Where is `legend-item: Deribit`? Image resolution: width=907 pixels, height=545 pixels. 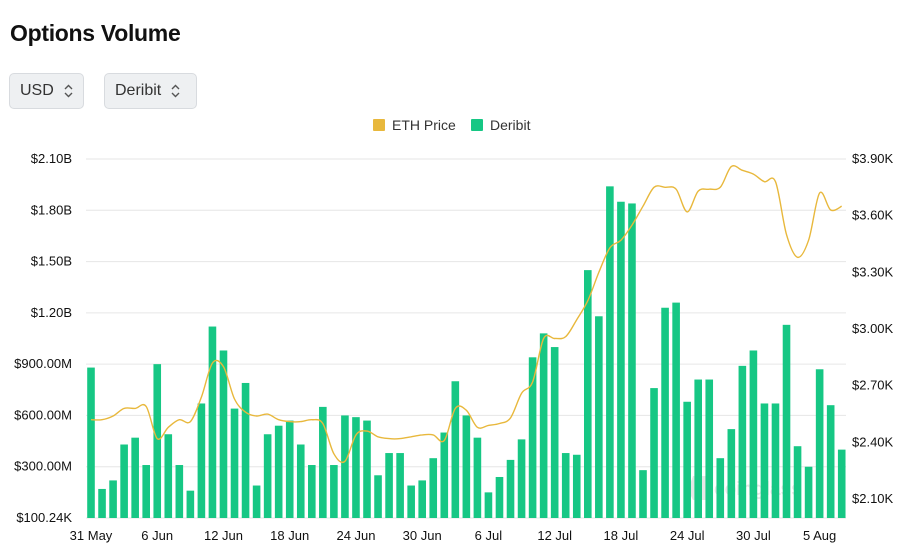 legend-item: Deribit is located at coordinates (501, 125).